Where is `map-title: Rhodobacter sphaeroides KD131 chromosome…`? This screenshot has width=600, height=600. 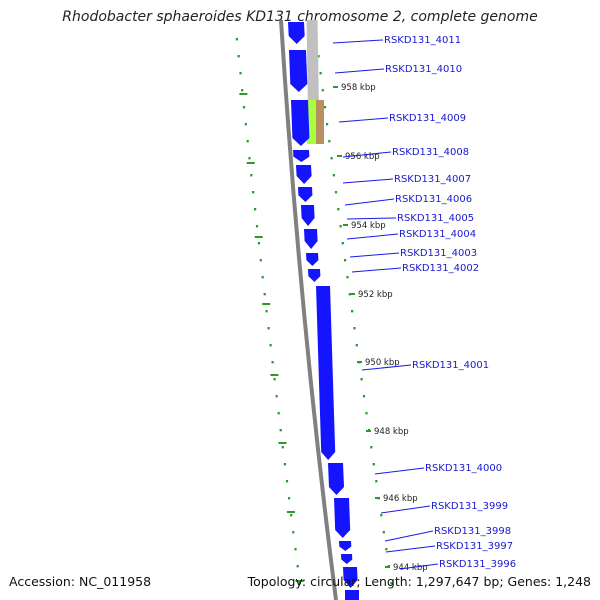
map-title: Rhodobacter sphaeroides KD131 chromosome… is located at coordinates (300, 17).